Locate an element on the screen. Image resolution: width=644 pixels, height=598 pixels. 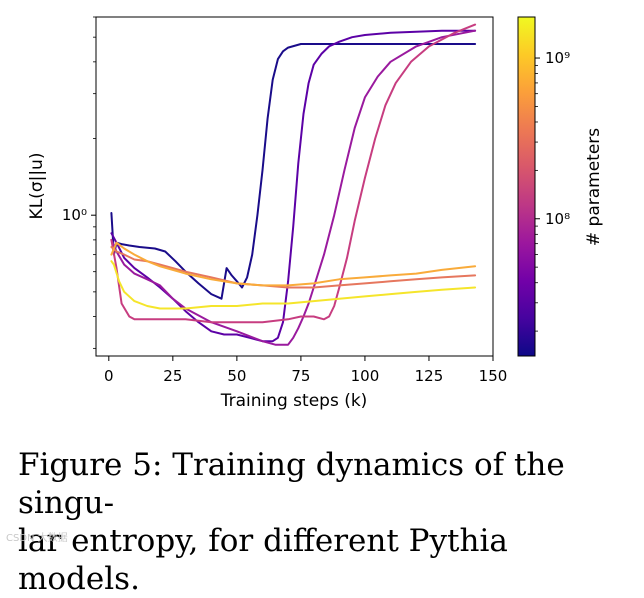
x-tick-label: 25 is located at coordinates (172, 376).